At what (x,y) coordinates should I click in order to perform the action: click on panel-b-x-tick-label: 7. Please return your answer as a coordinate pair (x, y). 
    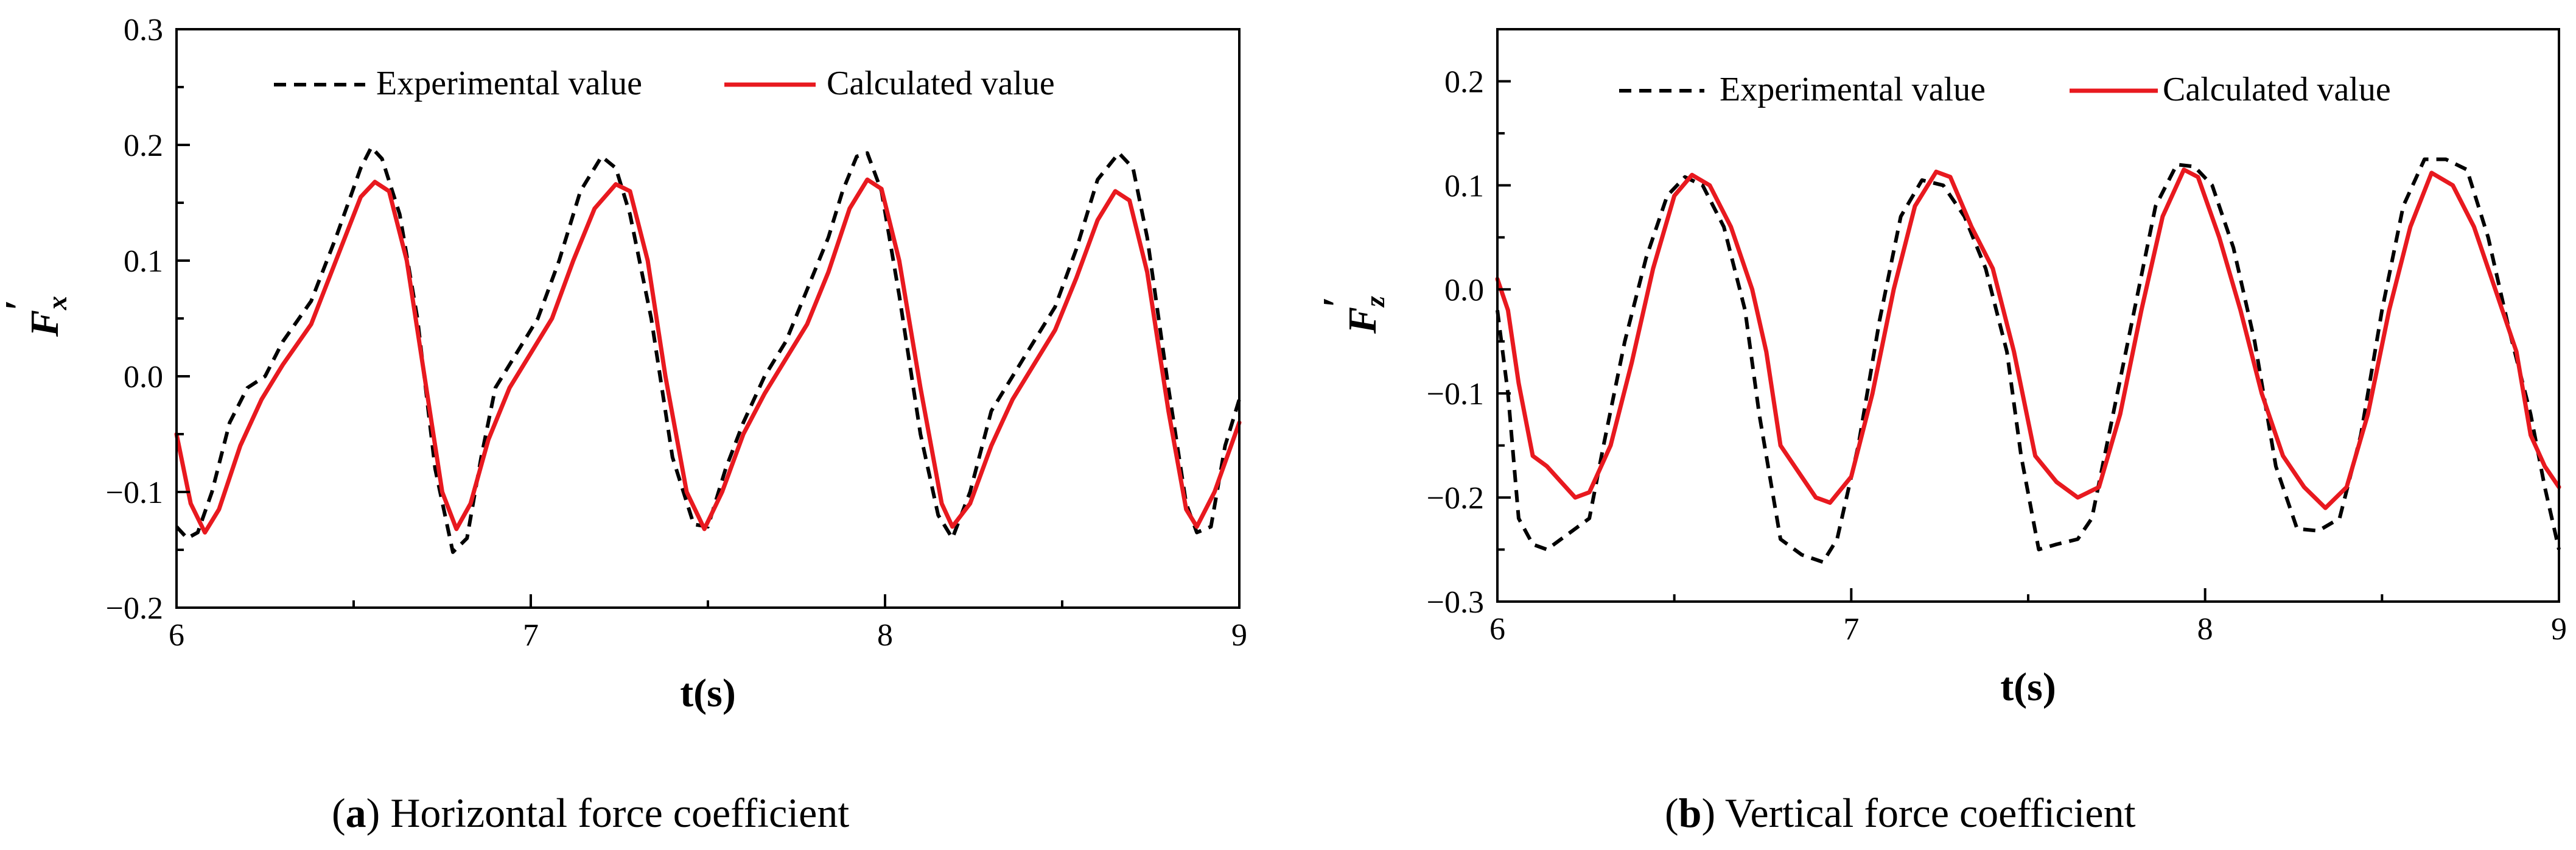
    Looking at the image, I should click on (1851, 629).